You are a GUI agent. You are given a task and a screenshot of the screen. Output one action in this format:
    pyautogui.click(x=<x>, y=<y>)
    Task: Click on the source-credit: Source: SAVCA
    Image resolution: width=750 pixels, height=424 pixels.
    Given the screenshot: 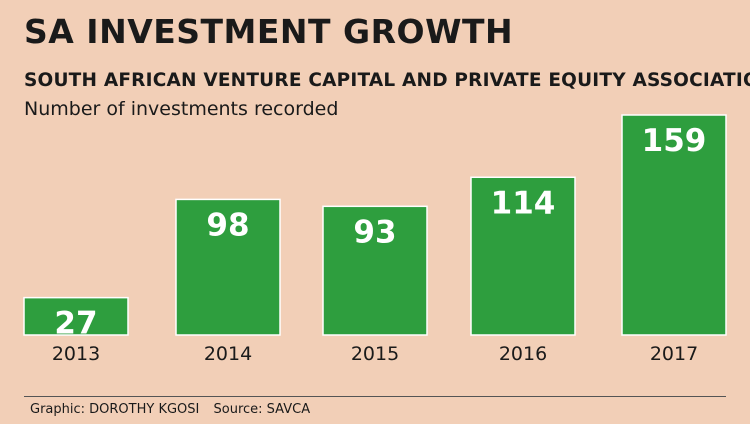 What is the action you would take?
    pyautogui.click(x=262, y=409)
    